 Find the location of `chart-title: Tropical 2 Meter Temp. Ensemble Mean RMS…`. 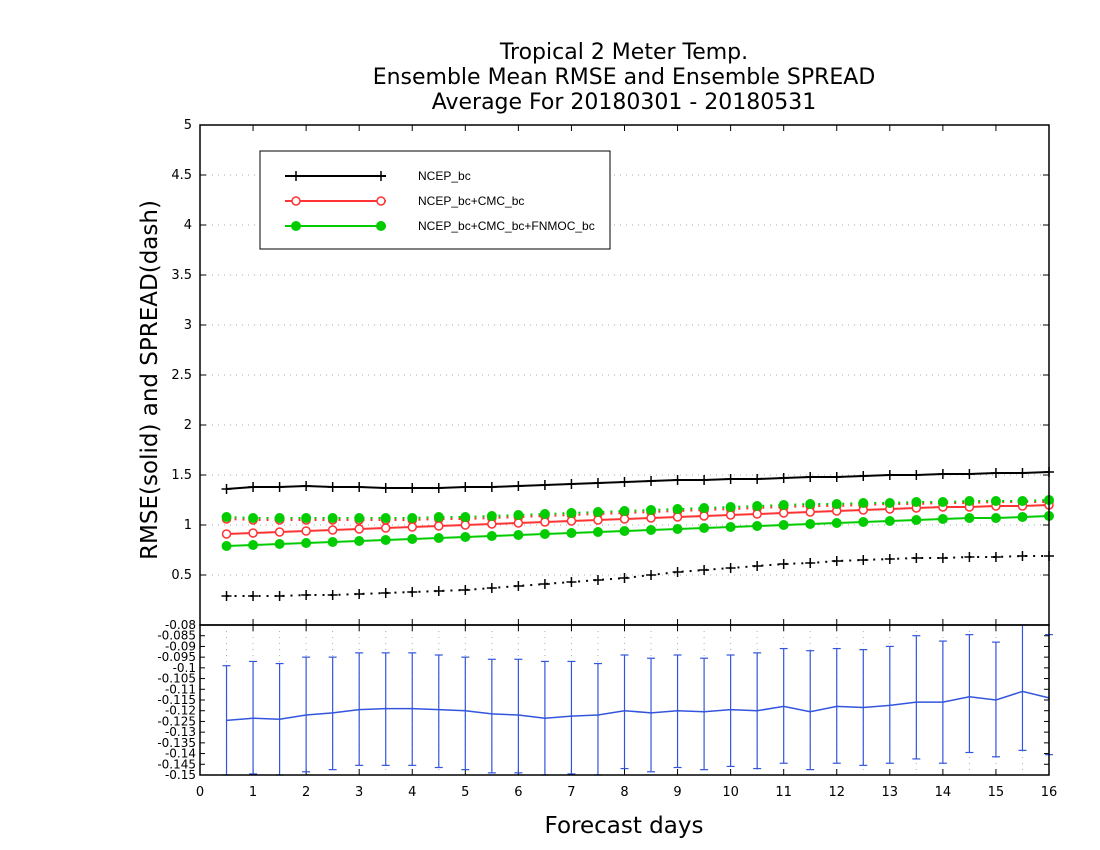

chart-title: Tropical 2 Meter Temp. Ensemble Mean RMS… is located at coordinates (624, 77).